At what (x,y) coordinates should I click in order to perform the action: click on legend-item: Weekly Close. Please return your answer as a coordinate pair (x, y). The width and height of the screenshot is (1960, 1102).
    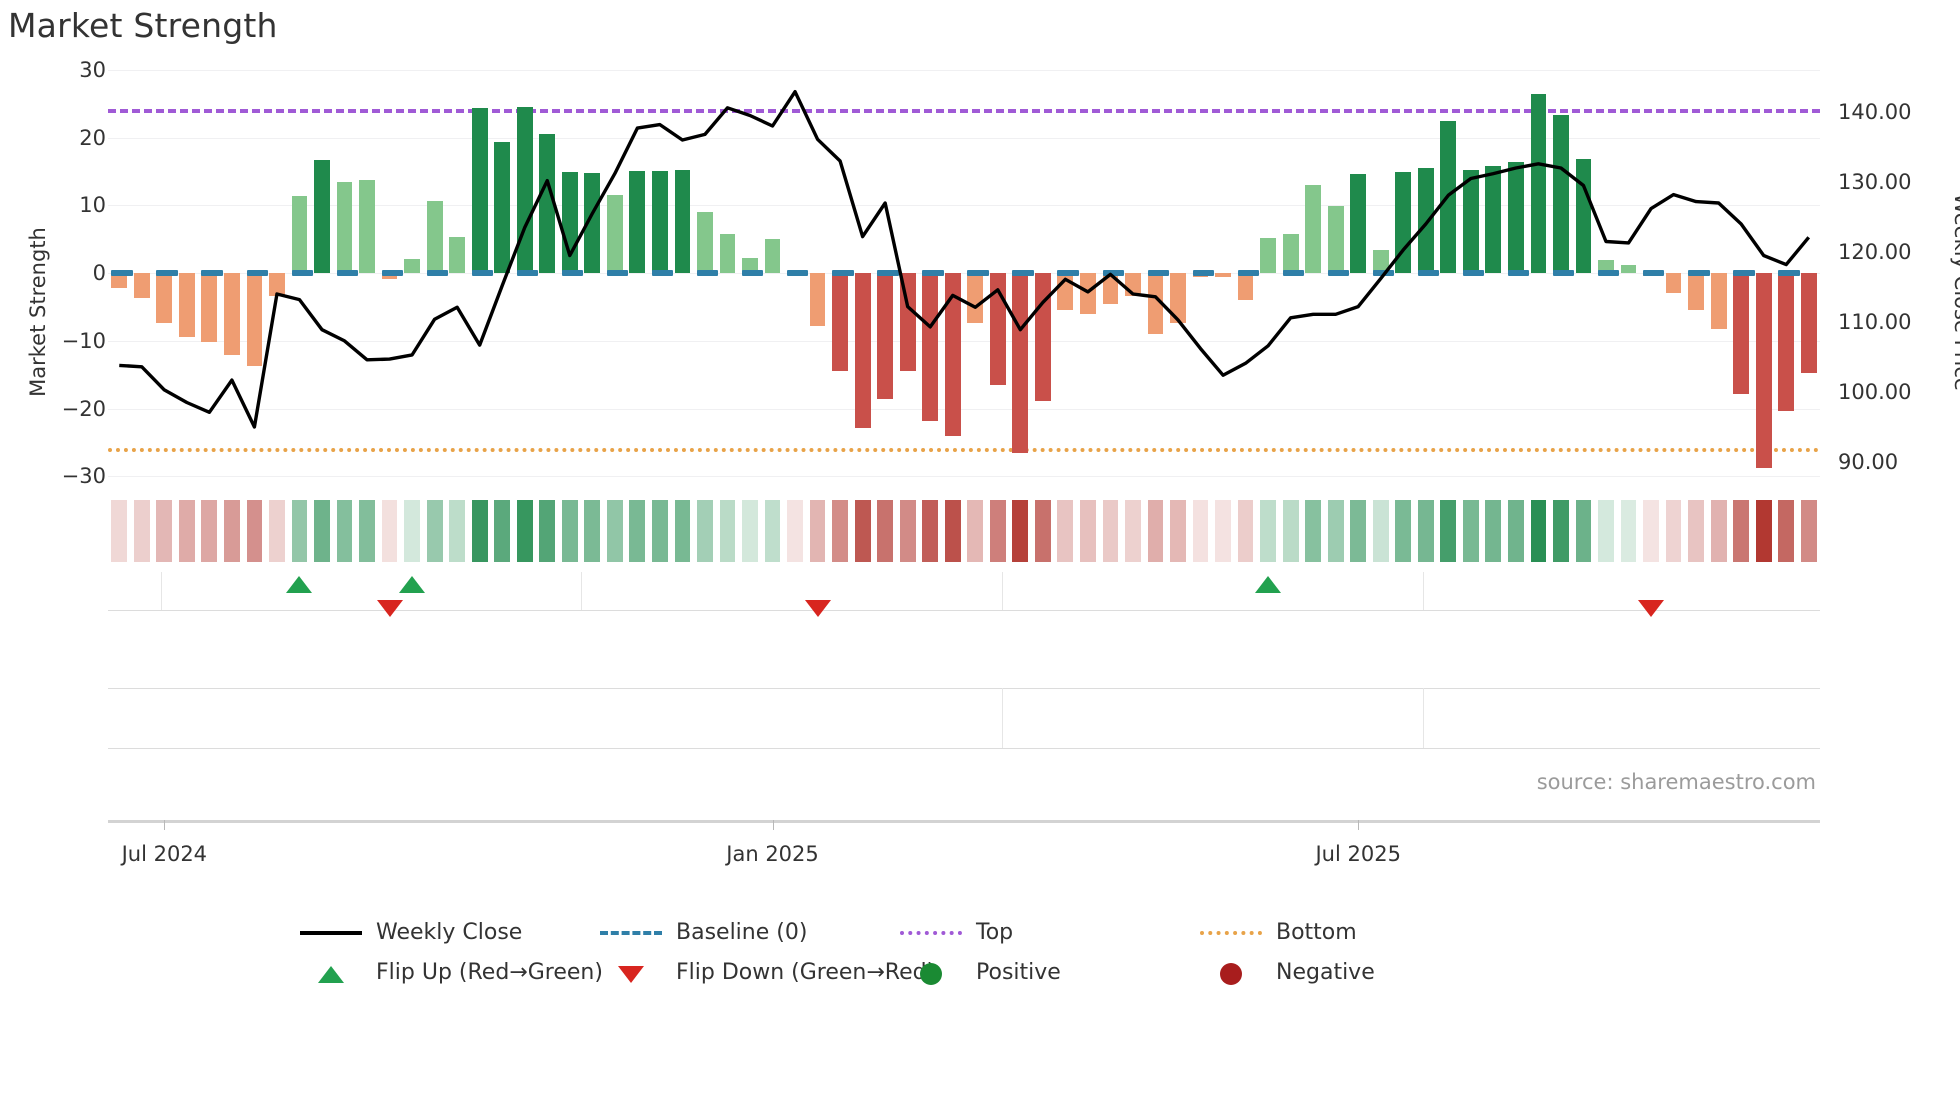
    Looking at the image, I should click on (411, 932).